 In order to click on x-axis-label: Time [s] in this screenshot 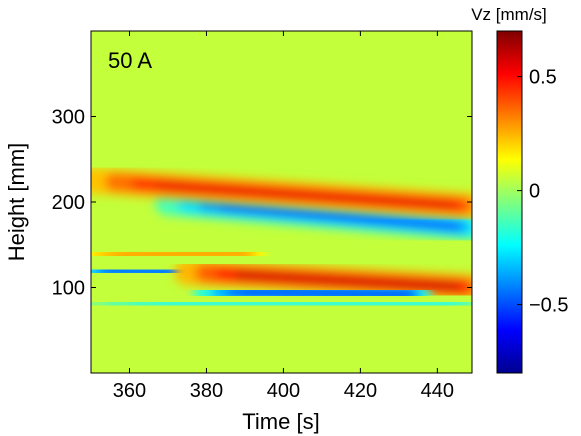, I will do `click(280, 421)`.